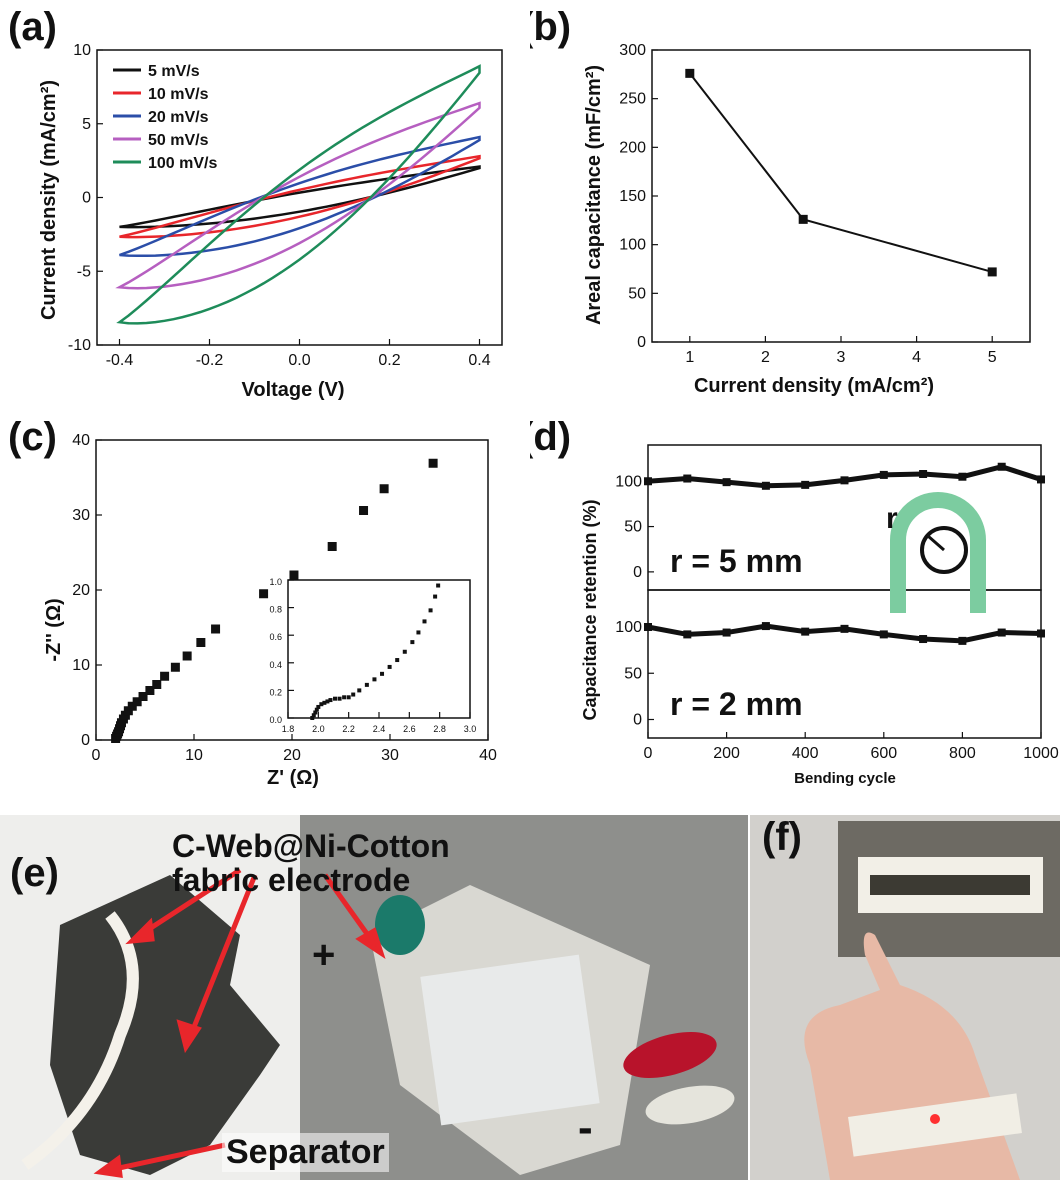  Describe the element at coordinates (372, 655) in the screenshot. I see `nyquist-inset-plot: 1.8 2.0 2.2 2.4 2.6 2.8 3.0 0.0 0.2 0.4 0.6 0.8 1.0` at that location.